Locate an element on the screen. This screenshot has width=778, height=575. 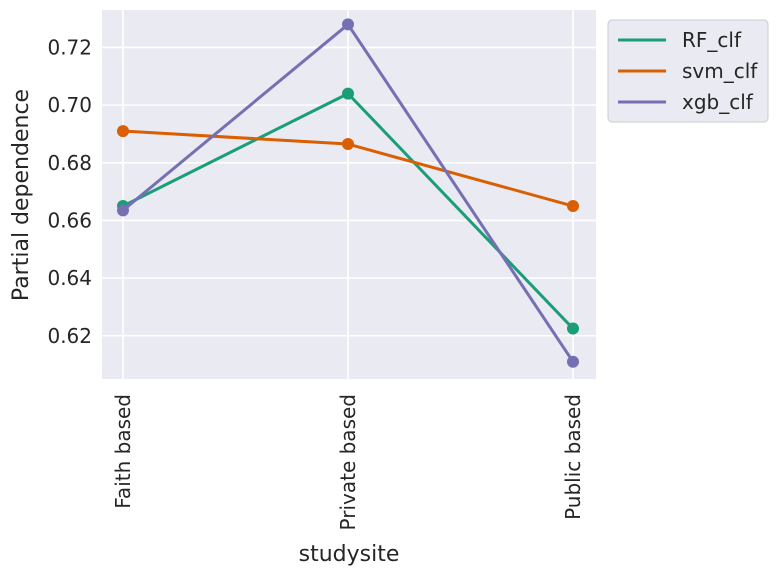
x-tick-label: Public based is located at coordinates (573, 457).